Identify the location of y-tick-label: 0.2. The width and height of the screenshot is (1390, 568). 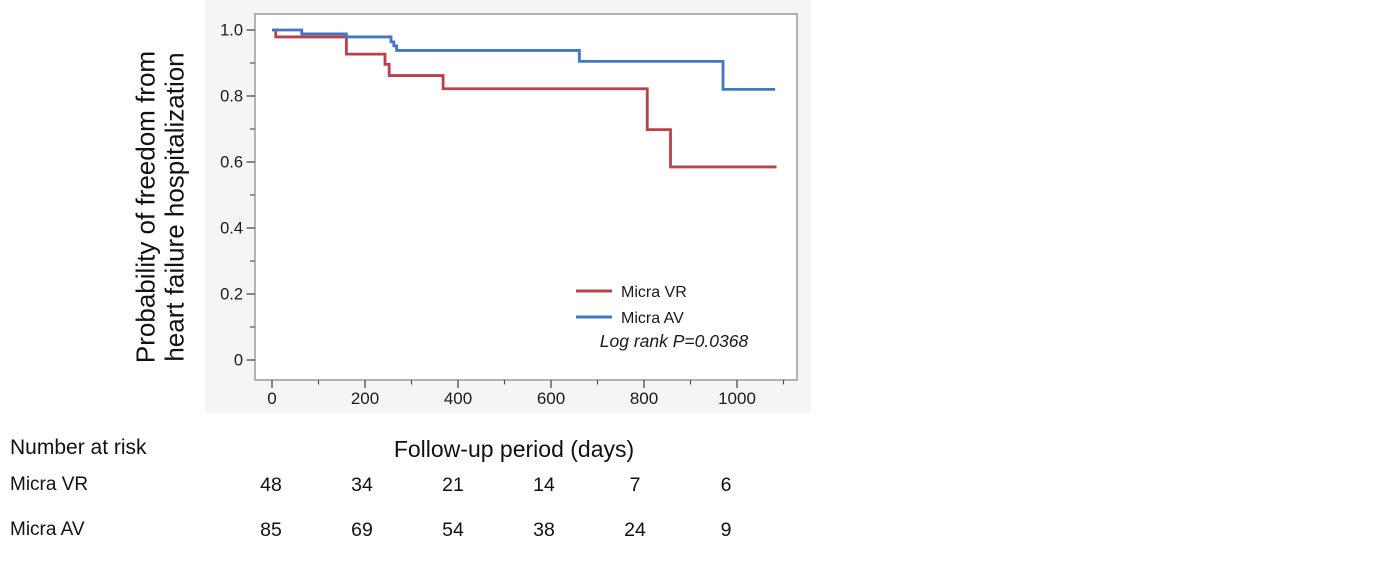
(231, 295).